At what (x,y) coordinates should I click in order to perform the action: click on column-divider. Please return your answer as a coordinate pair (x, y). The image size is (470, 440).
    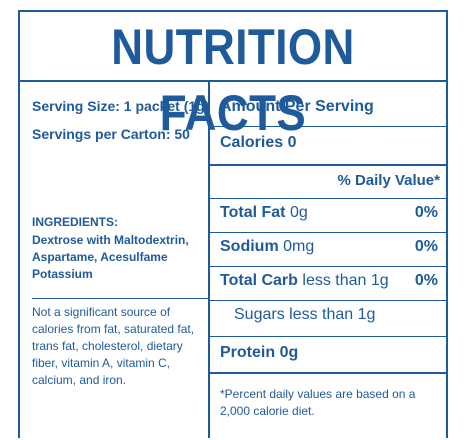
    Looking at the image, I should click on (209, 260).